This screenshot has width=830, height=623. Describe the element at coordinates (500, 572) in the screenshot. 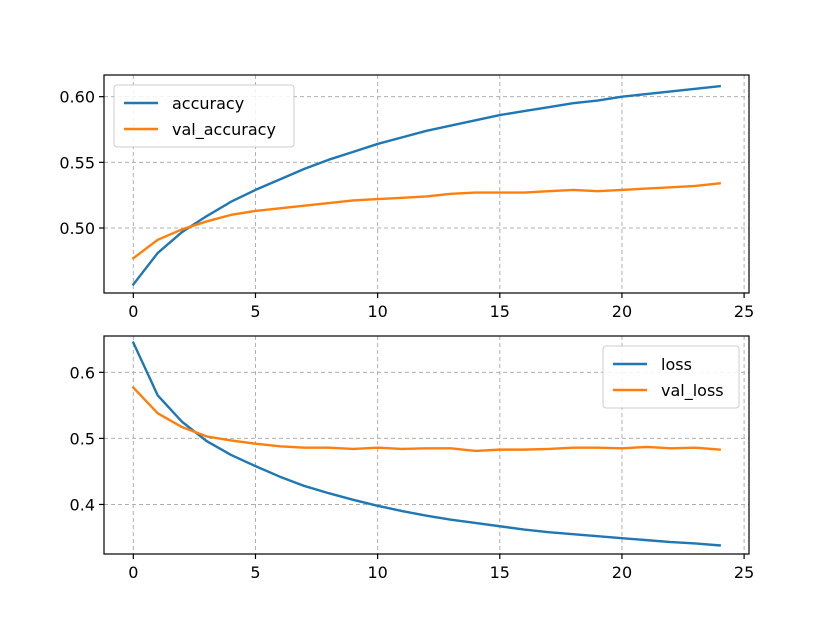

I see `chart-loss-plot-xtick-label-3: 15` at that location.